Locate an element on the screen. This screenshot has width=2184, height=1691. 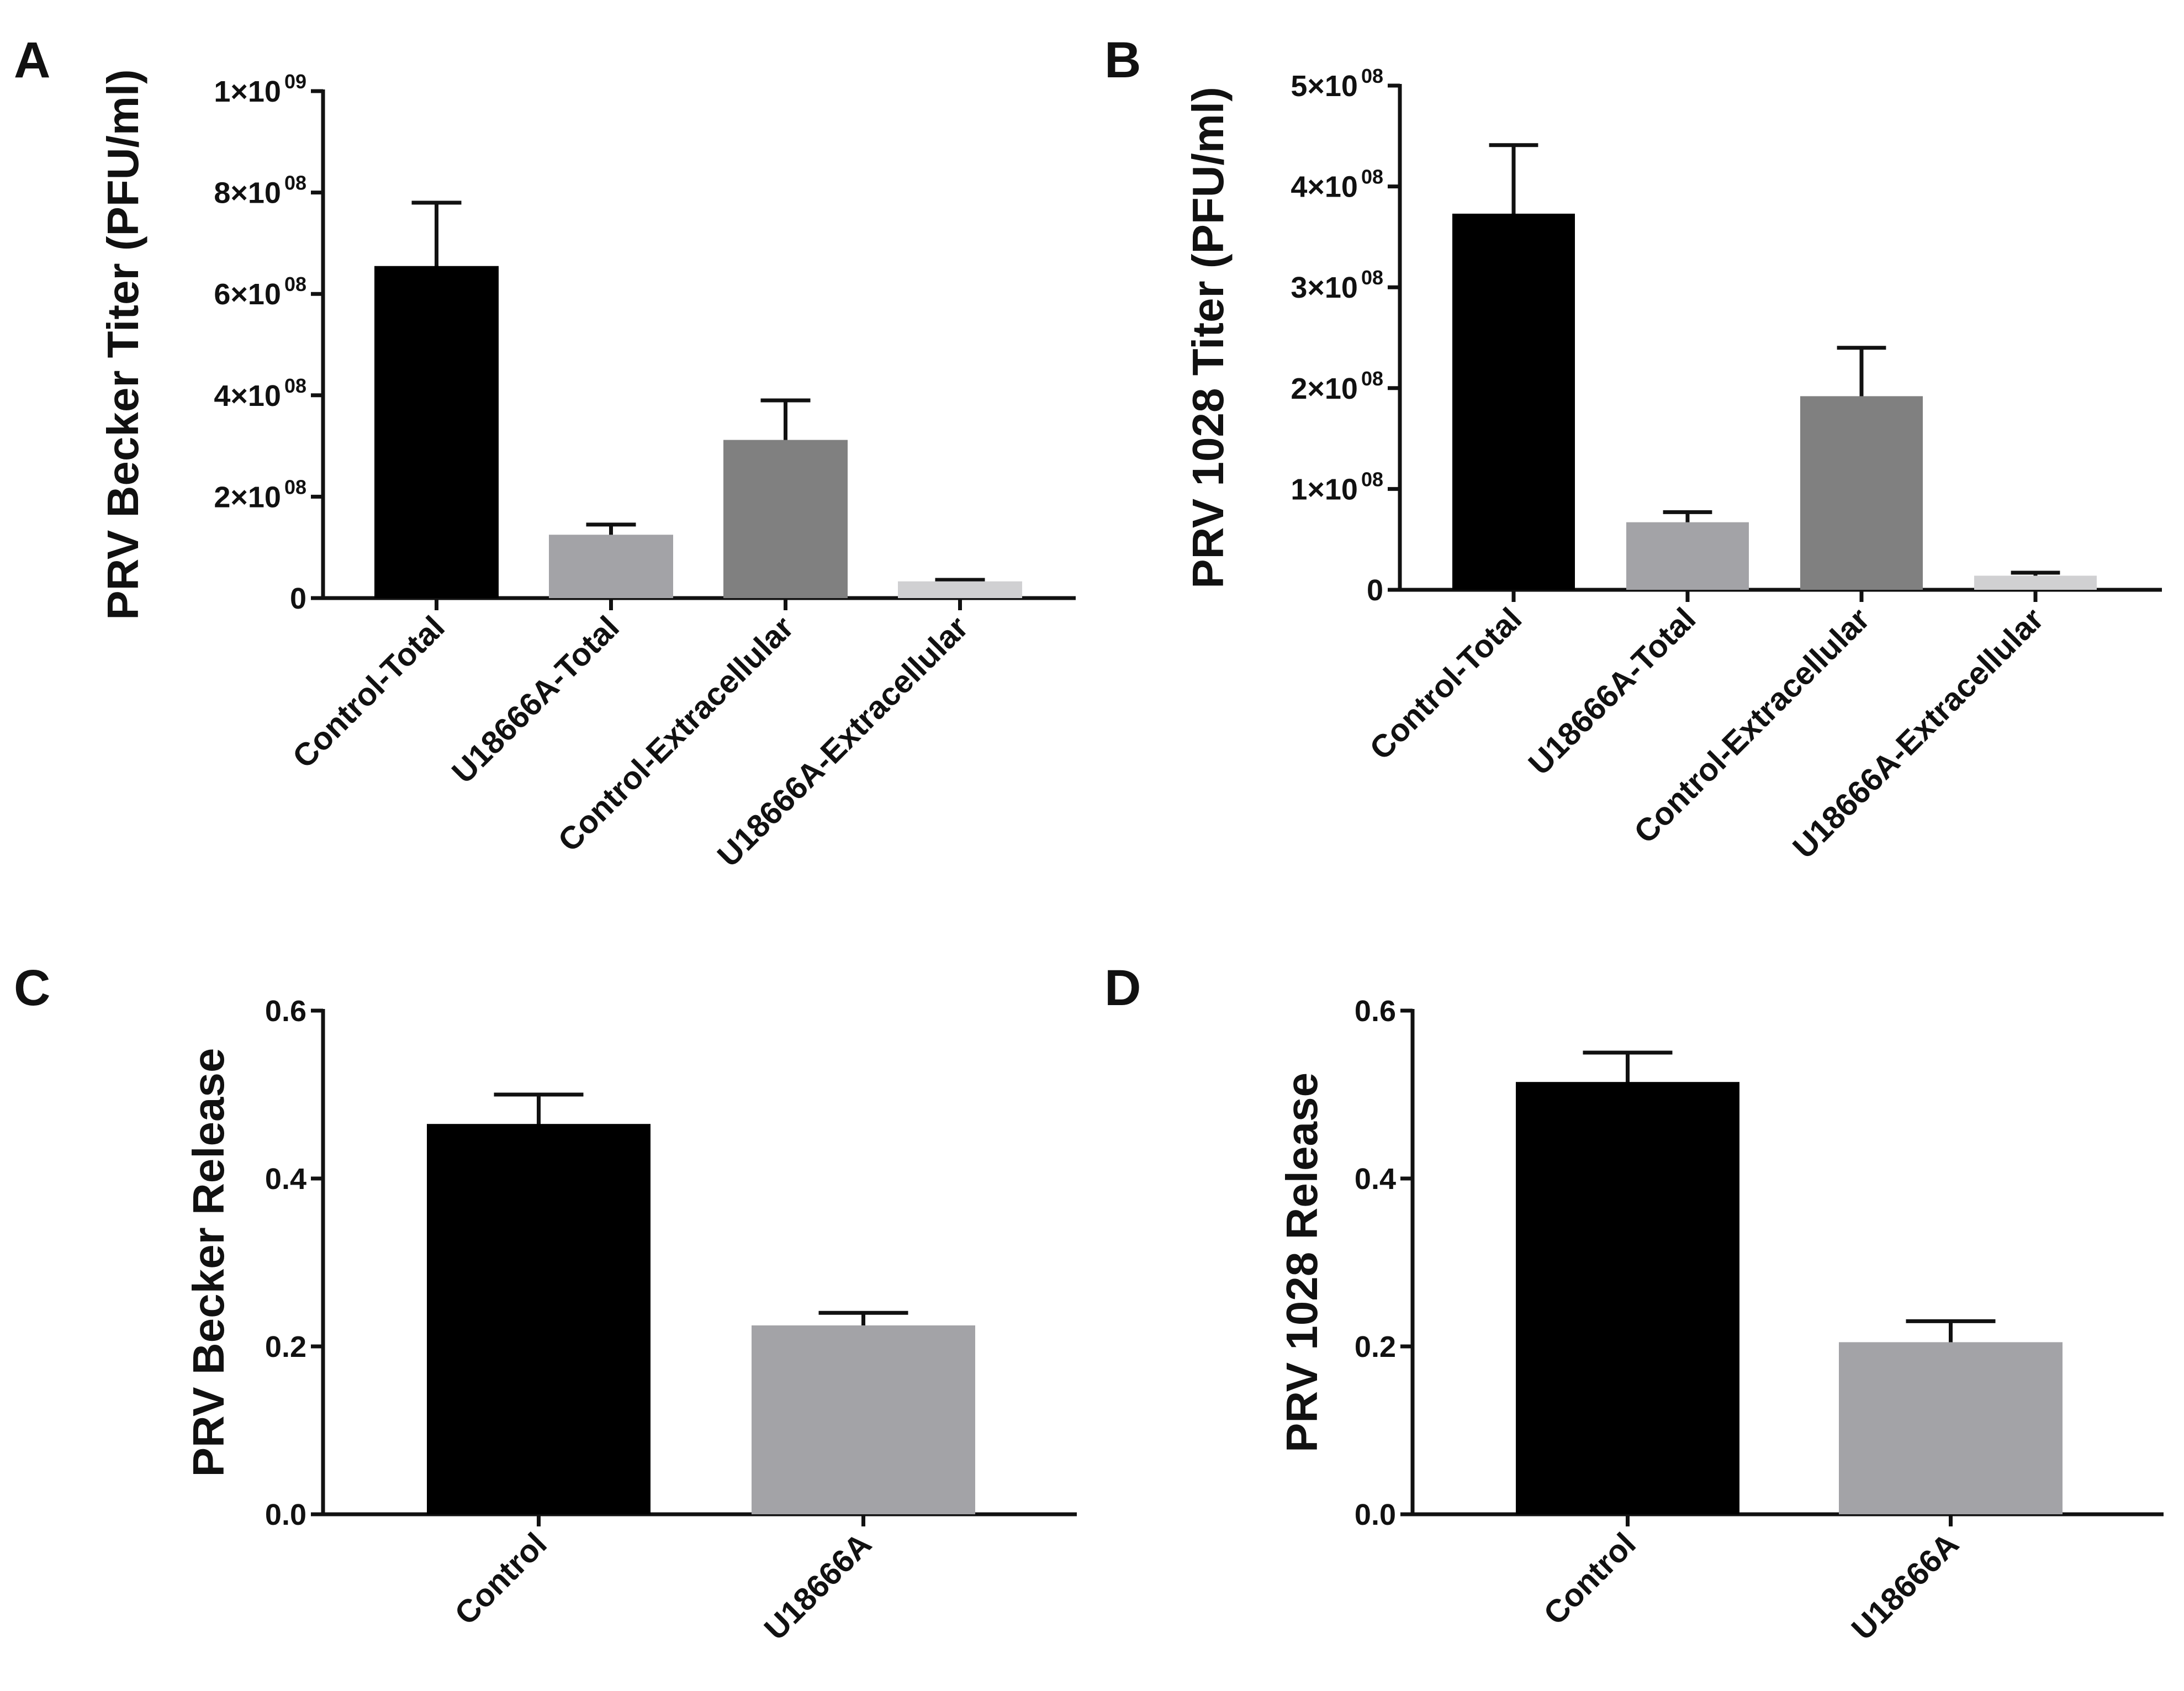
y-tick-label: 3×10 08 is located at coordinates (1337, 285).